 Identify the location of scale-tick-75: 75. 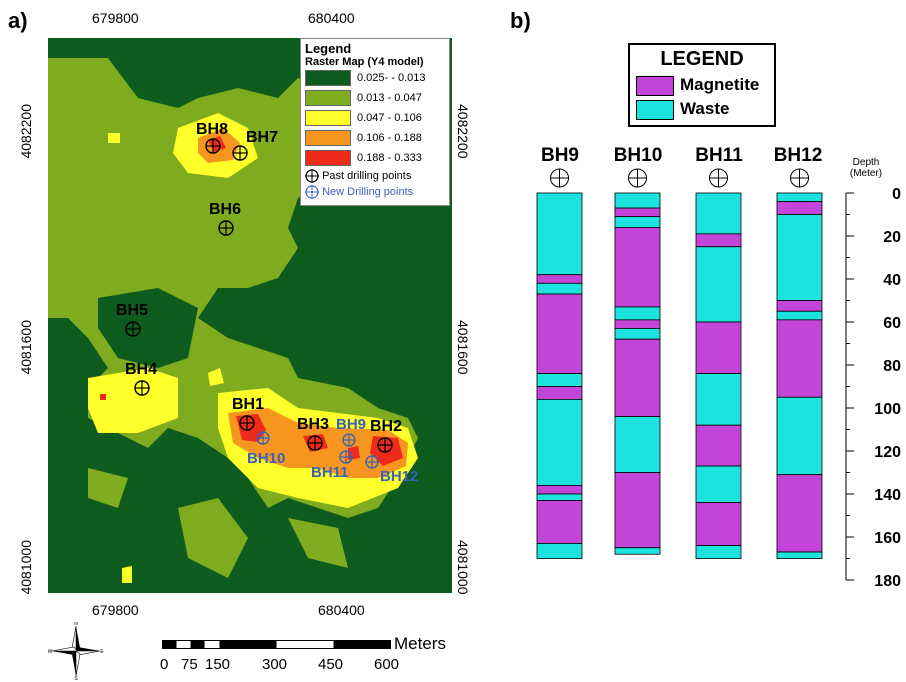
(189, 664).